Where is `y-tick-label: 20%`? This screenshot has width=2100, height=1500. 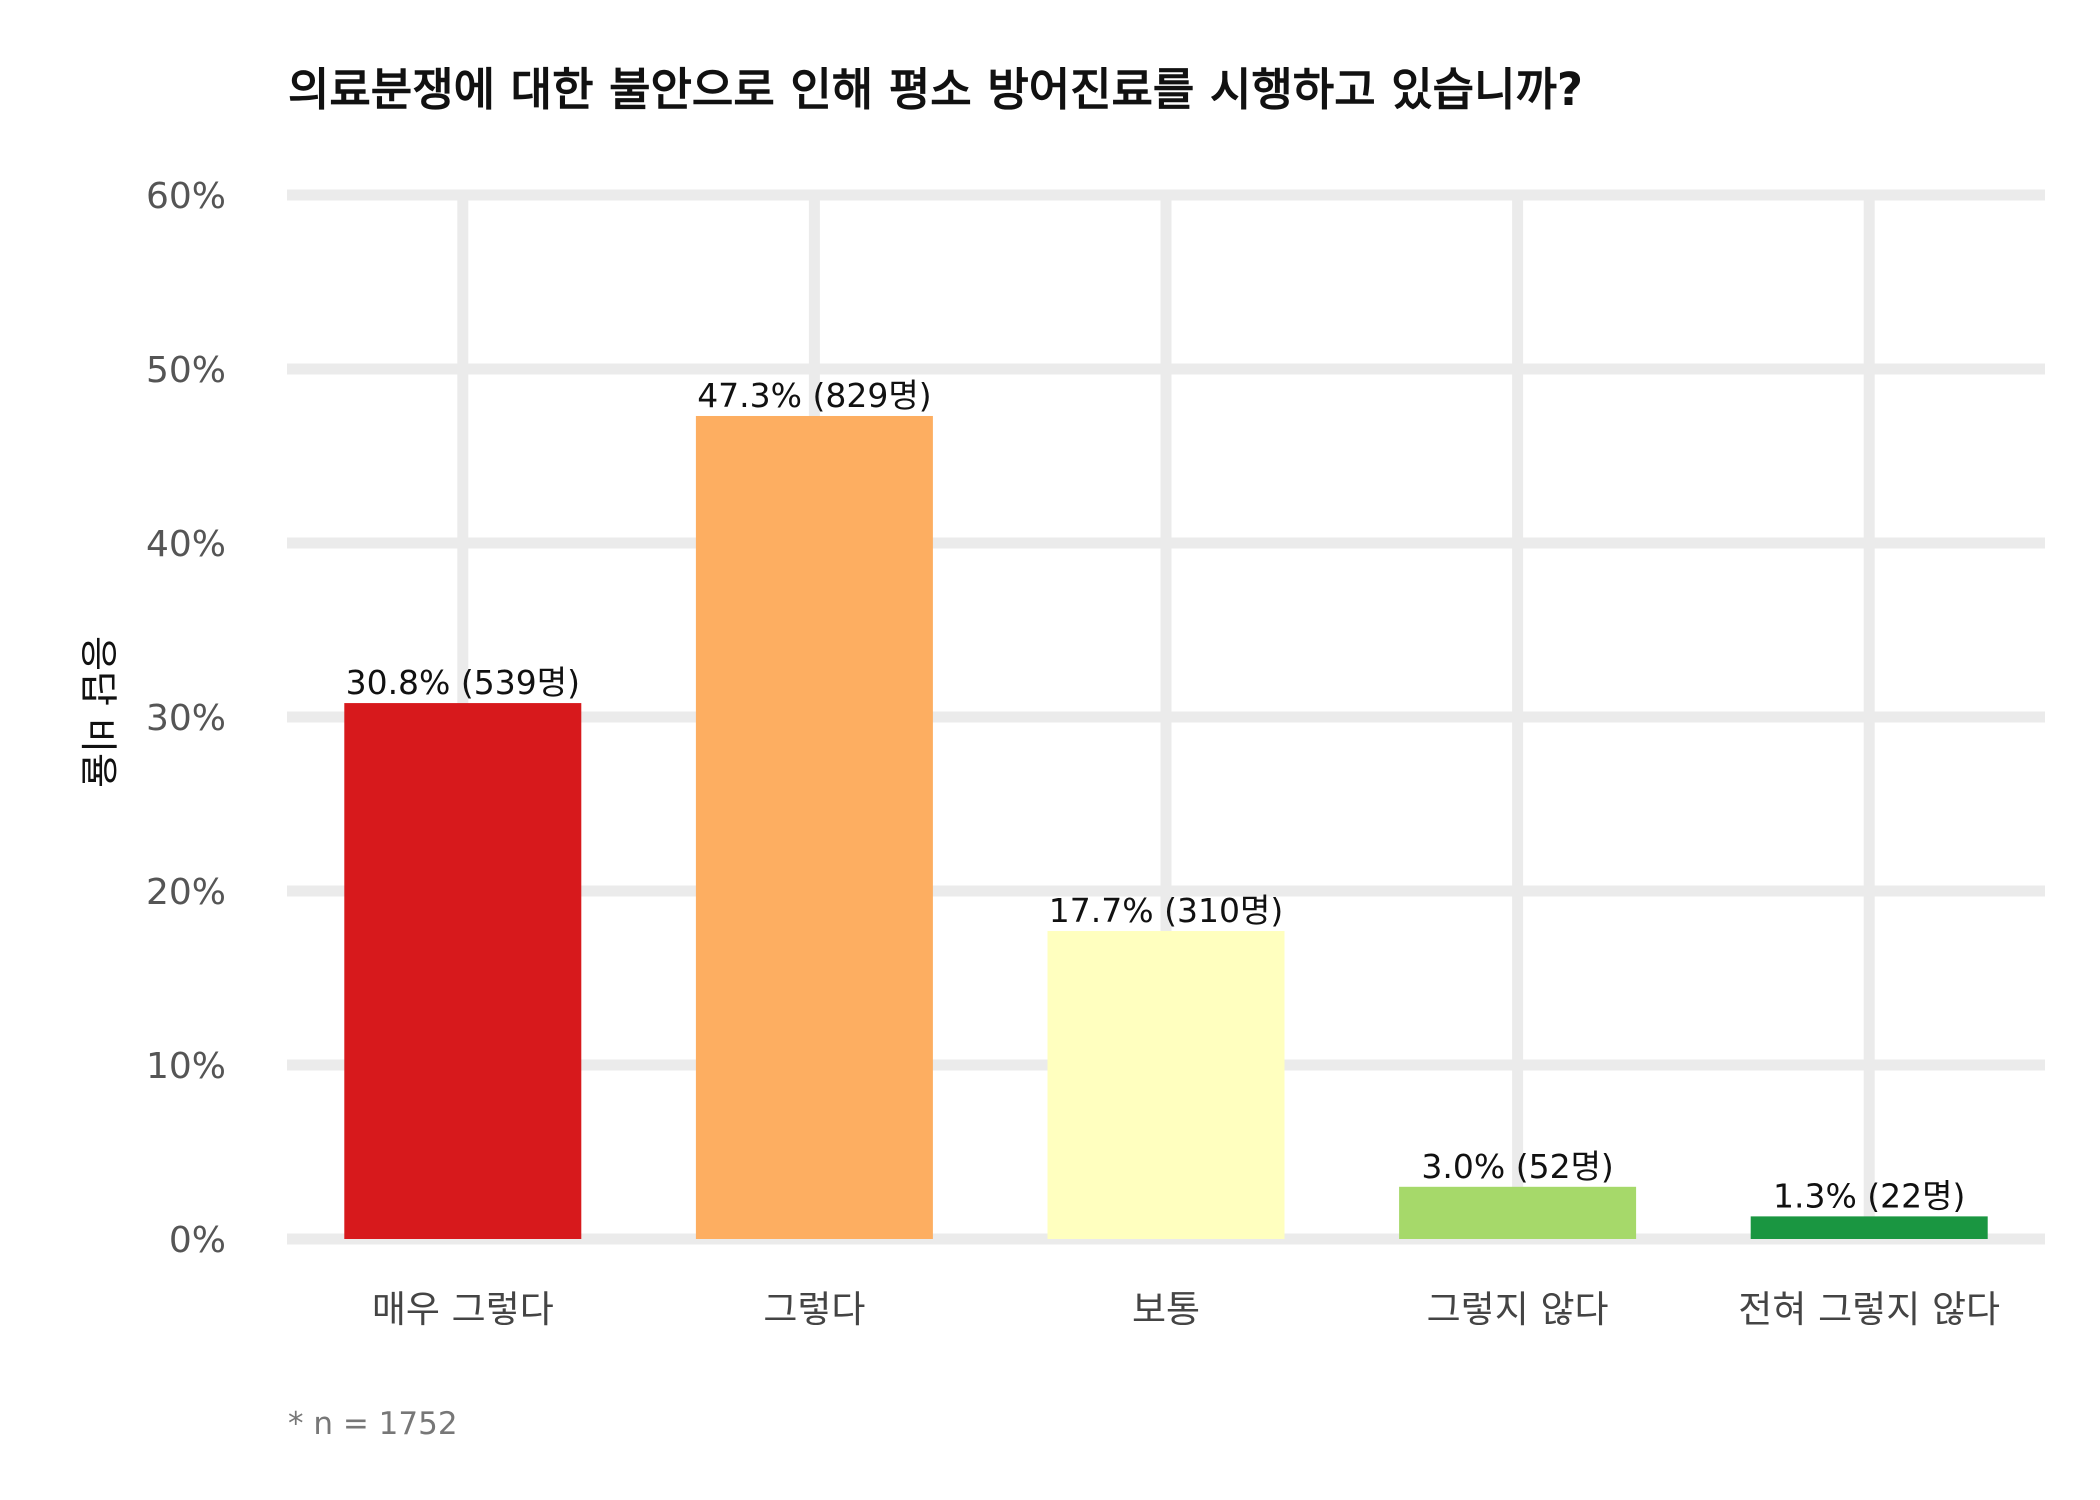 y-tick-label: 20% is located at coordinates (186, 892).